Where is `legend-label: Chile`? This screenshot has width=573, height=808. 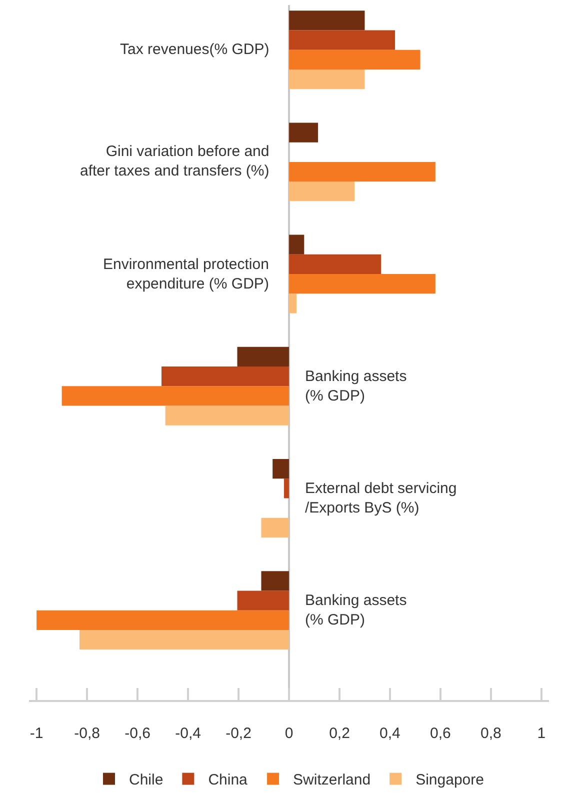 legend-label: Chile is located at coordinates (146, 780).